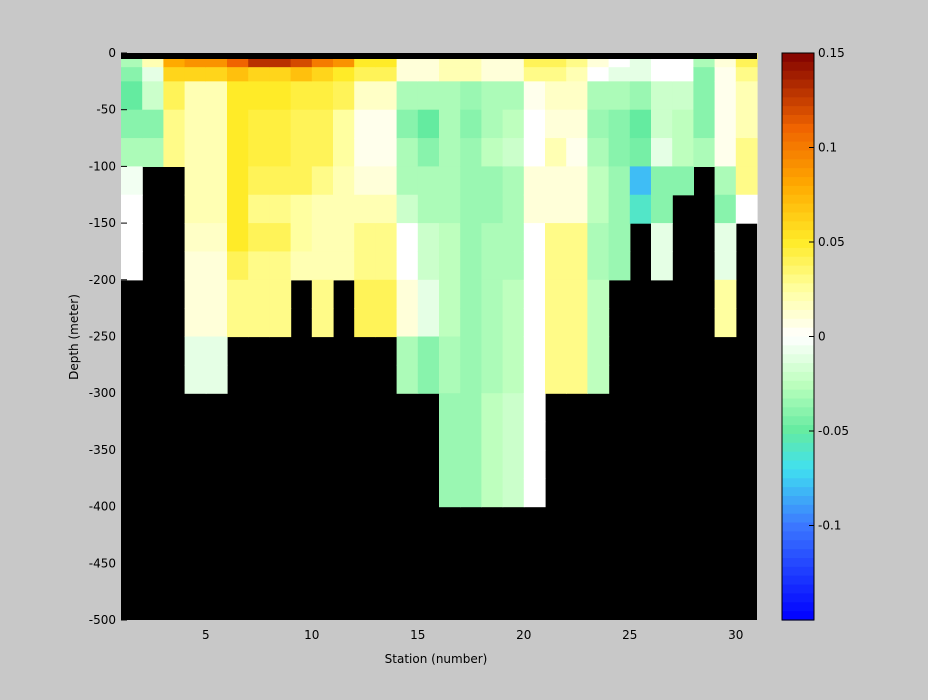 This screenshot has width=928, height=700. Describe the element at coordinates (102, 450) in the screenshot. I see `y-tick-label: -350` at that location.